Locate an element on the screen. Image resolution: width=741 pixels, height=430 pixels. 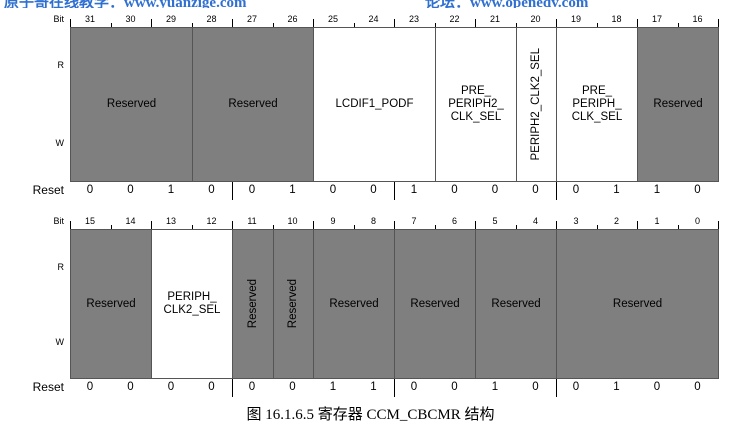
bit-number: 12 is located at coordinates (211, 221).